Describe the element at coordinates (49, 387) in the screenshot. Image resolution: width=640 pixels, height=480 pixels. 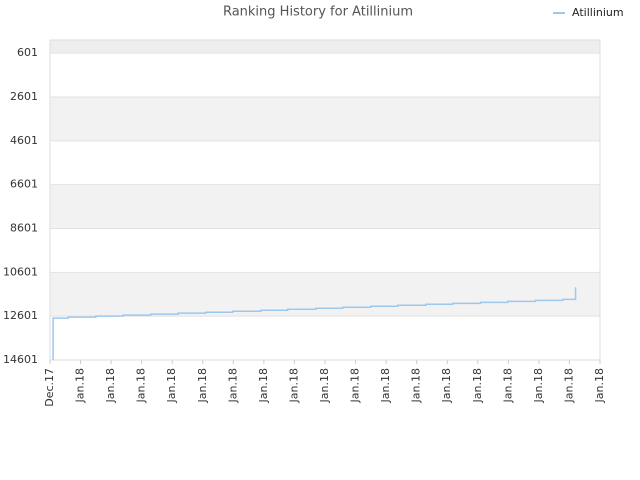
I see `x-tick-label: Dec.17` at that location.